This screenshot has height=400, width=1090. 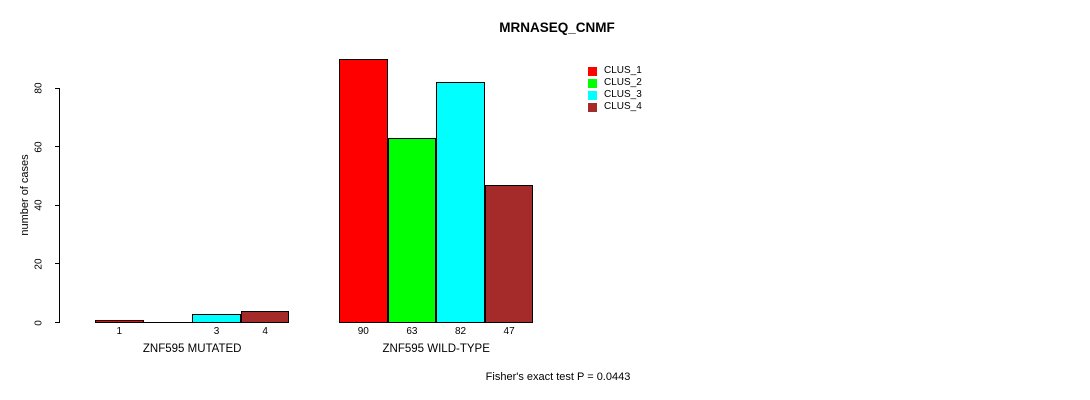 I want to click on bar-value-label: 3, so click(x=216, y=331).